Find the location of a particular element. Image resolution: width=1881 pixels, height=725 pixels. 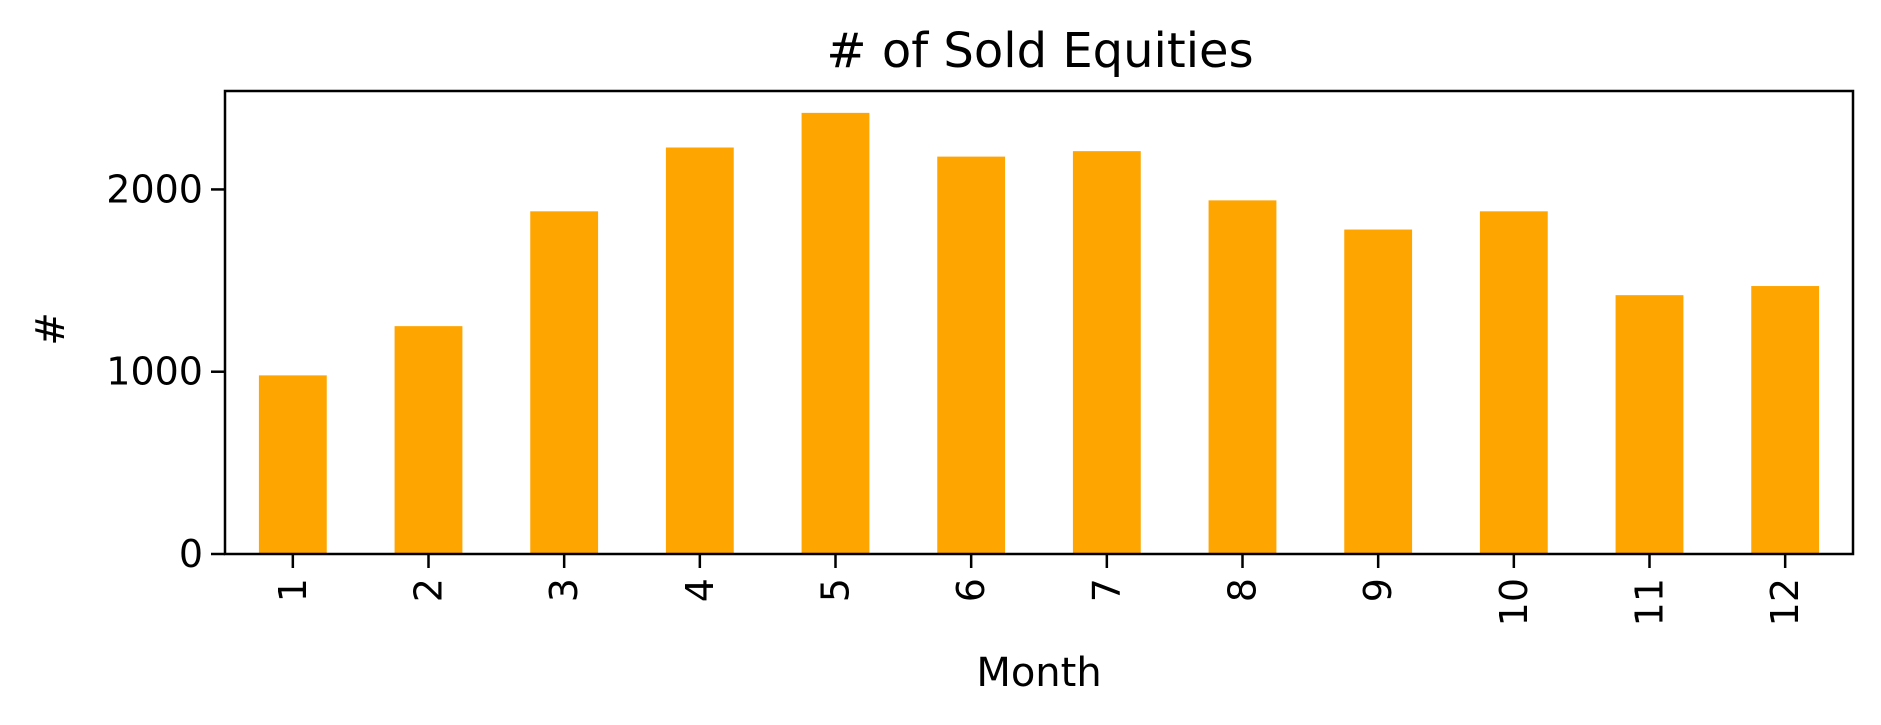

chart-title: # of Sold Equities is located at coordinates (1039, 51).